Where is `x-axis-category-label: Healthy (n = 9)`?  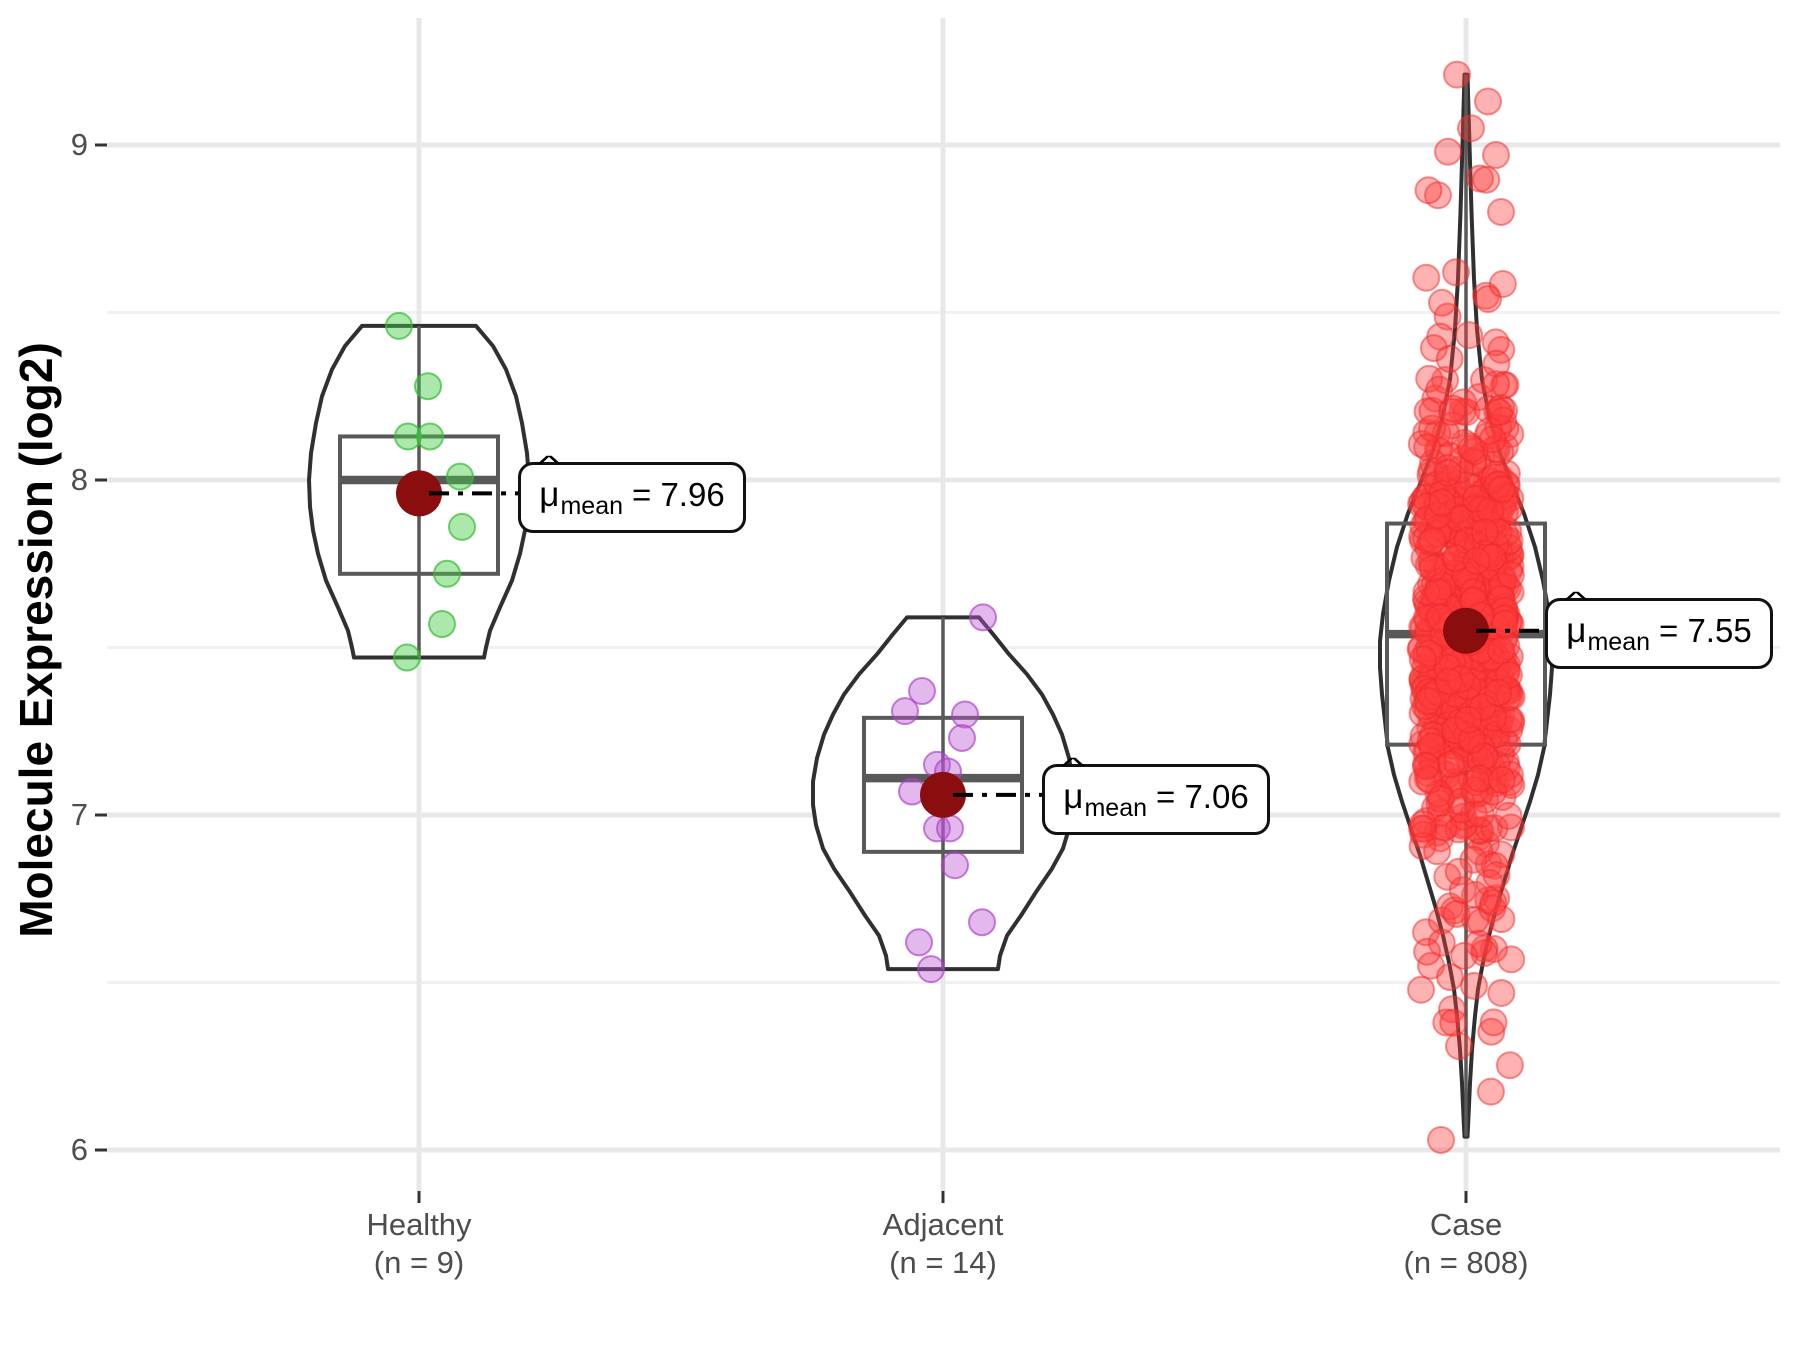
x-axis-category-label: Healthy (n = 9) is located at coordinates (419, 1244).